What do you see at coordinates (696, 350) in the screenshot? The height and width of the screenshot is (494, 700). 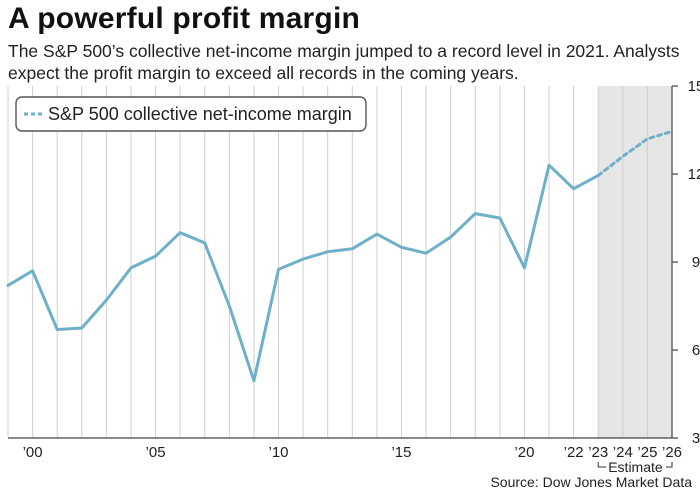 I see `y-tick-label-6: 6` at bounding box center [696, 350].